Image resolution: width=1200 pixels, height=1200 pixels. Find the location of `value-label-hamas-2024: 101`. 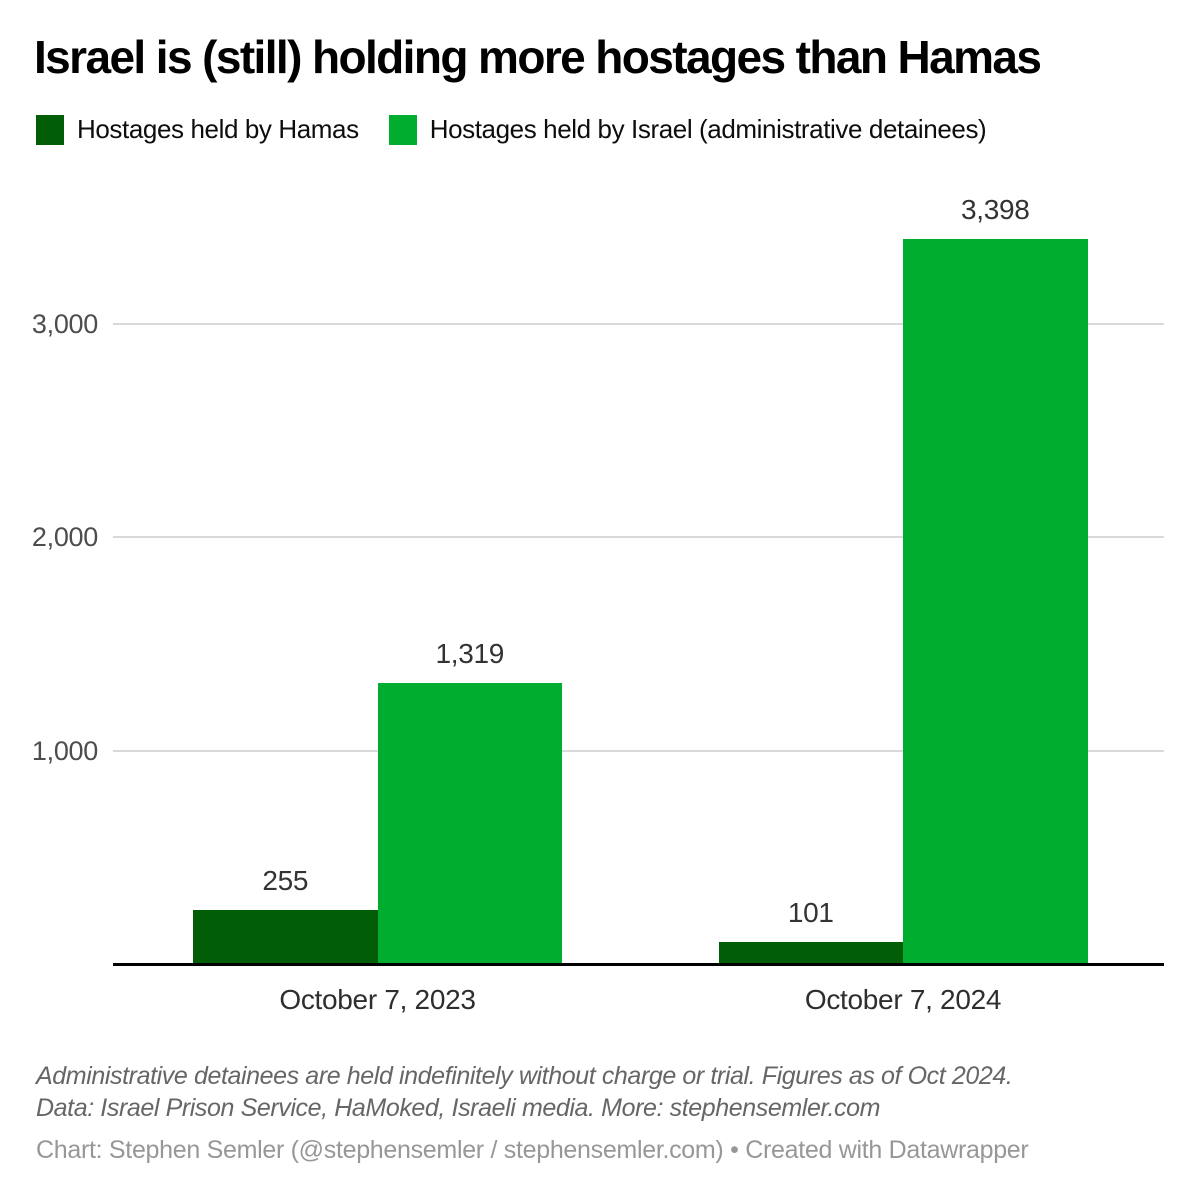

value-label-hamas-2024: 101 is located at coordinates (810, 913).